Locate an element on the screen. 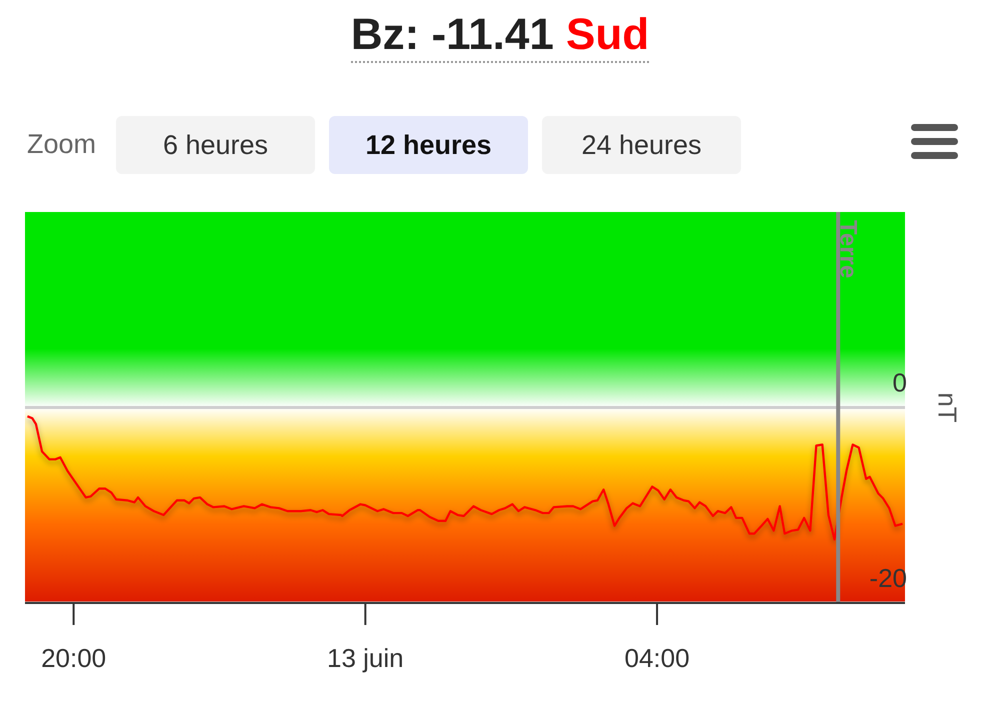 The image size is (1000, 706). ref-line-label: Terre is located at coordinates (848, 249).